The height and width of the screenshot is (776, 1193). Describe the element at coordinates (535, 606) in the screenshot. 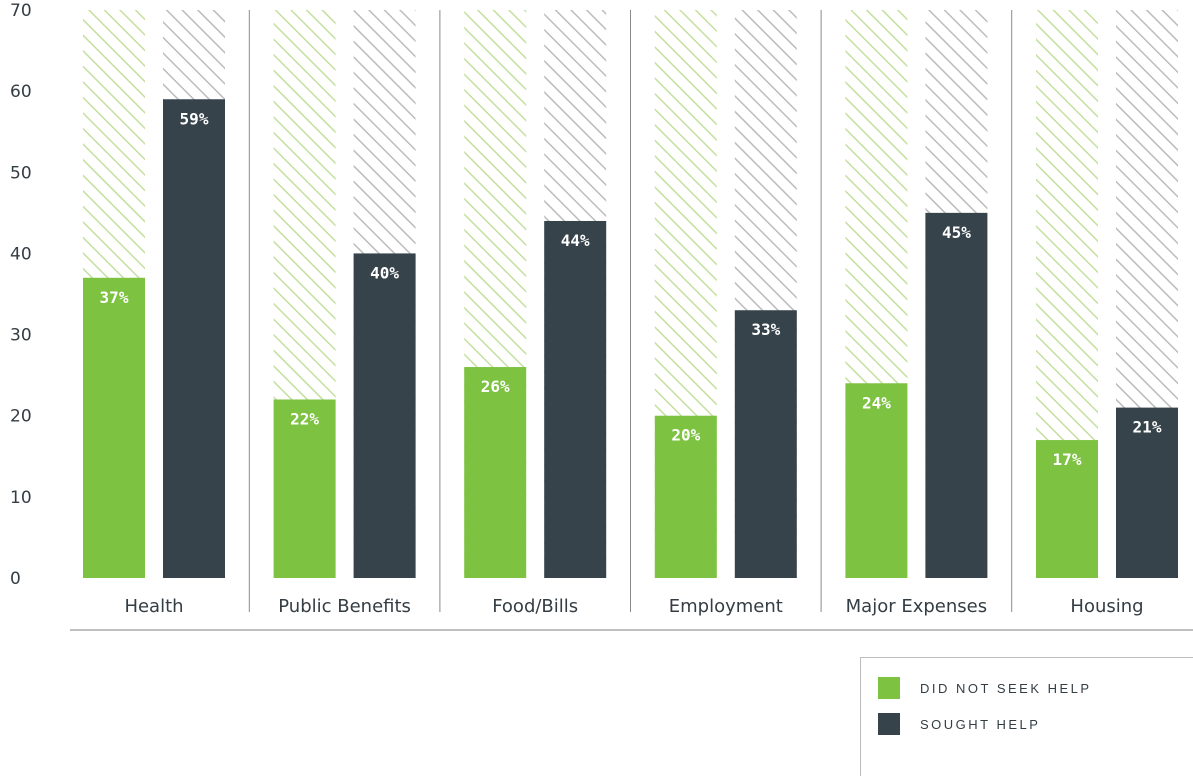

I see `category-label: Food/Bills` at that location.